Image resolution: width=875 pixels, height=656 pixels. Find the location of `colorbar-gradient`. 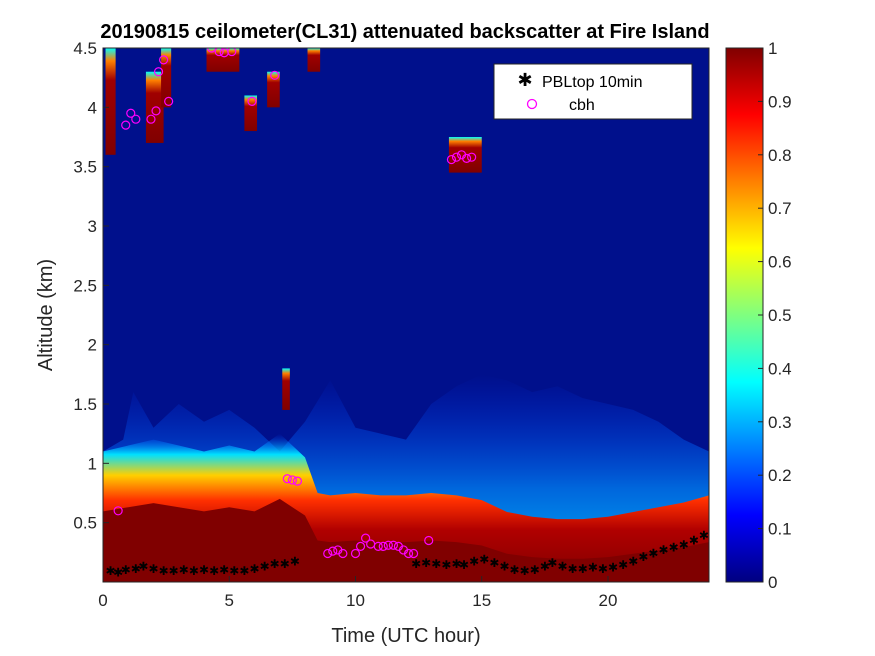

colorbar-gradient is located at coordinates (744, 315).